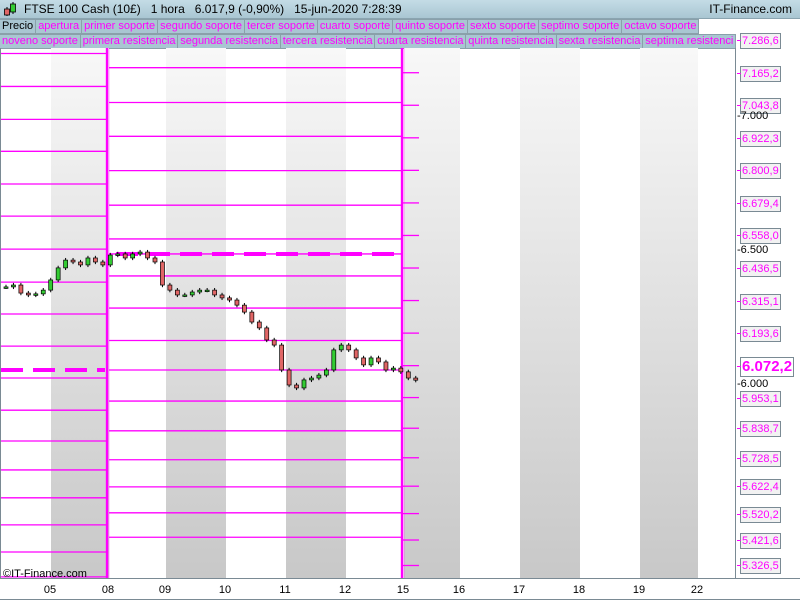 Image resolution: width=800 pixels, height=600 pixels. What do you see at coordinates (519, 590) in the screenshot?
I see `x-tick-label: 17` at bounding box center [519, 590].